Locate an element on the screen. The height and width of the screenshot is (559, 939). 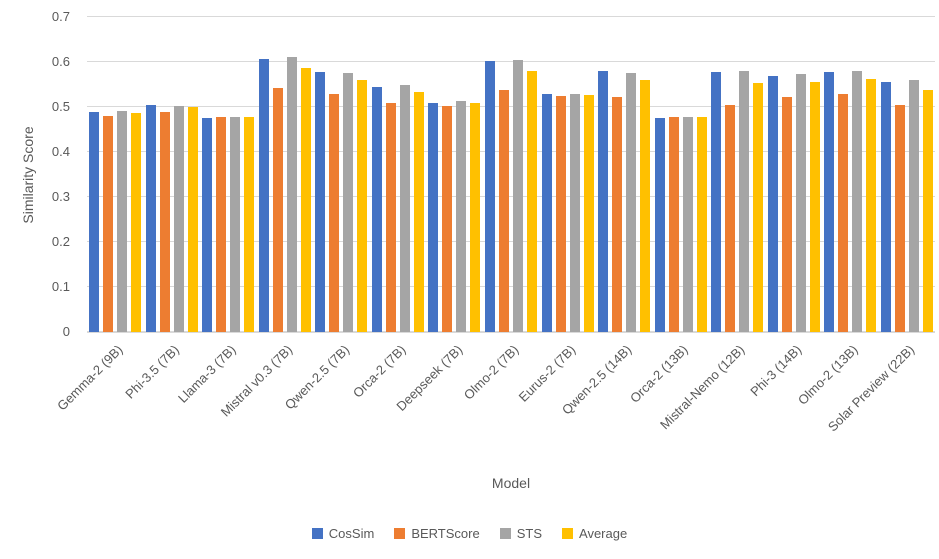
legend-item-sts: STS is located at coordinates (521, 533).